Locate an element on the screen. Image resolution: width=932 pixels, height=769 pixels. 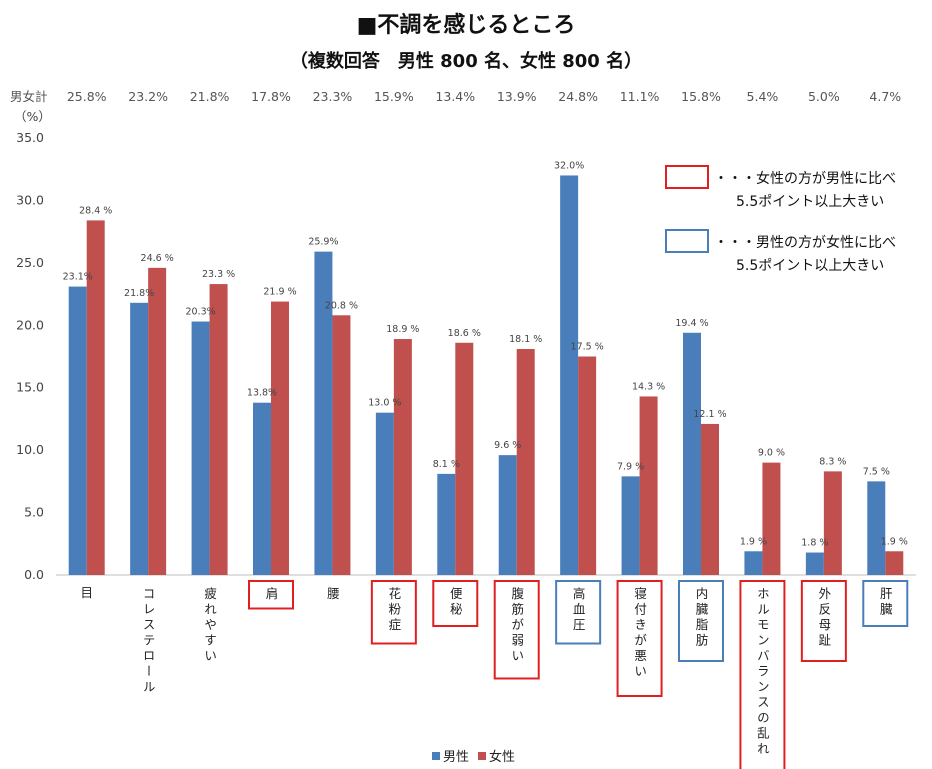
total-value: 24.8% is located at coordinates (578, 96).